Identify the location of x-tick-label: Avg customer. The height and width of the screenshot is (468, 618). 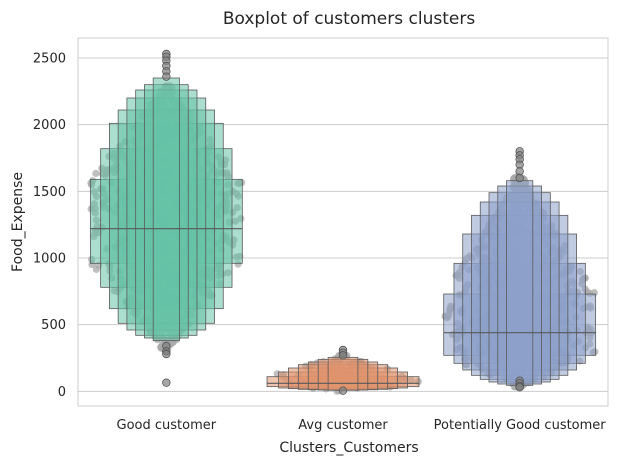
(343, 425).